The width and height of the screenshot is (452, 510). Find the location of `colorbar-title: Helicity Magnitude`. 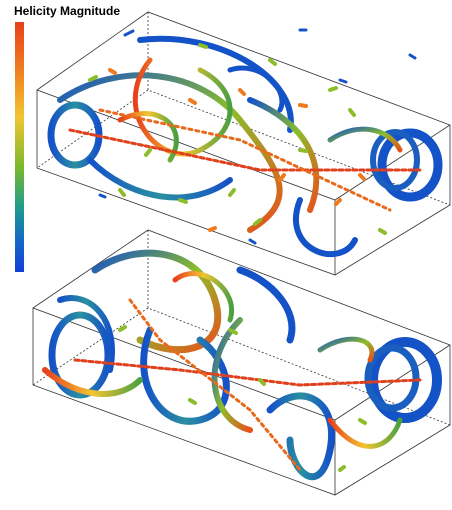

colorbar-title: Helicity Magnitude is located at coordinates (67, 11).